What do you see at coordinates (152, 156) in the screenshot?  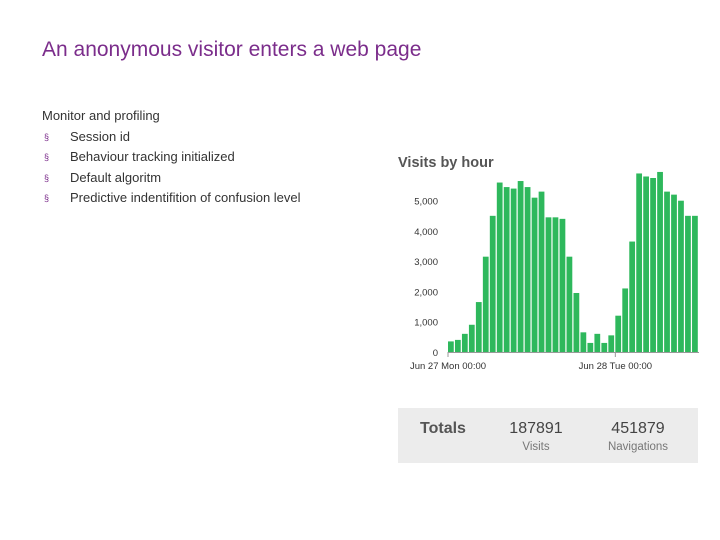 I see `bullet-text: Behaviour tracking initialized` at bounding box center [152, 156].